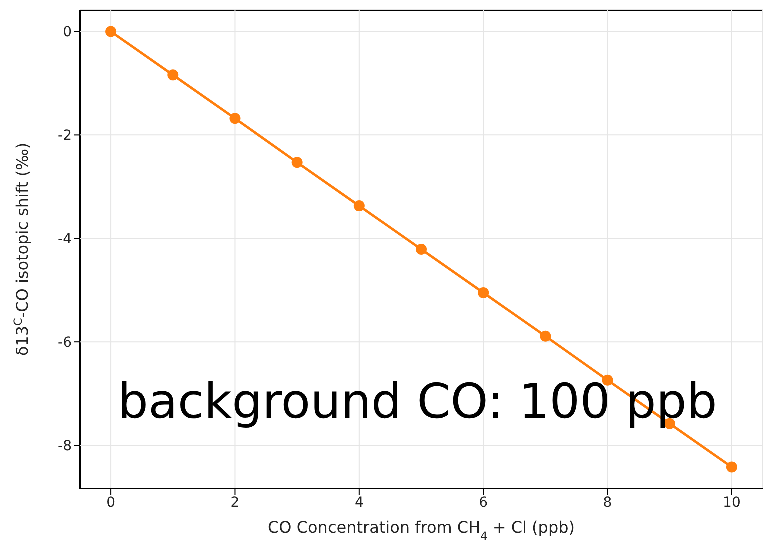  Describe the element at coordinates (65, 240) in the screenshot. I see `y-tick-label: -4` at that location.